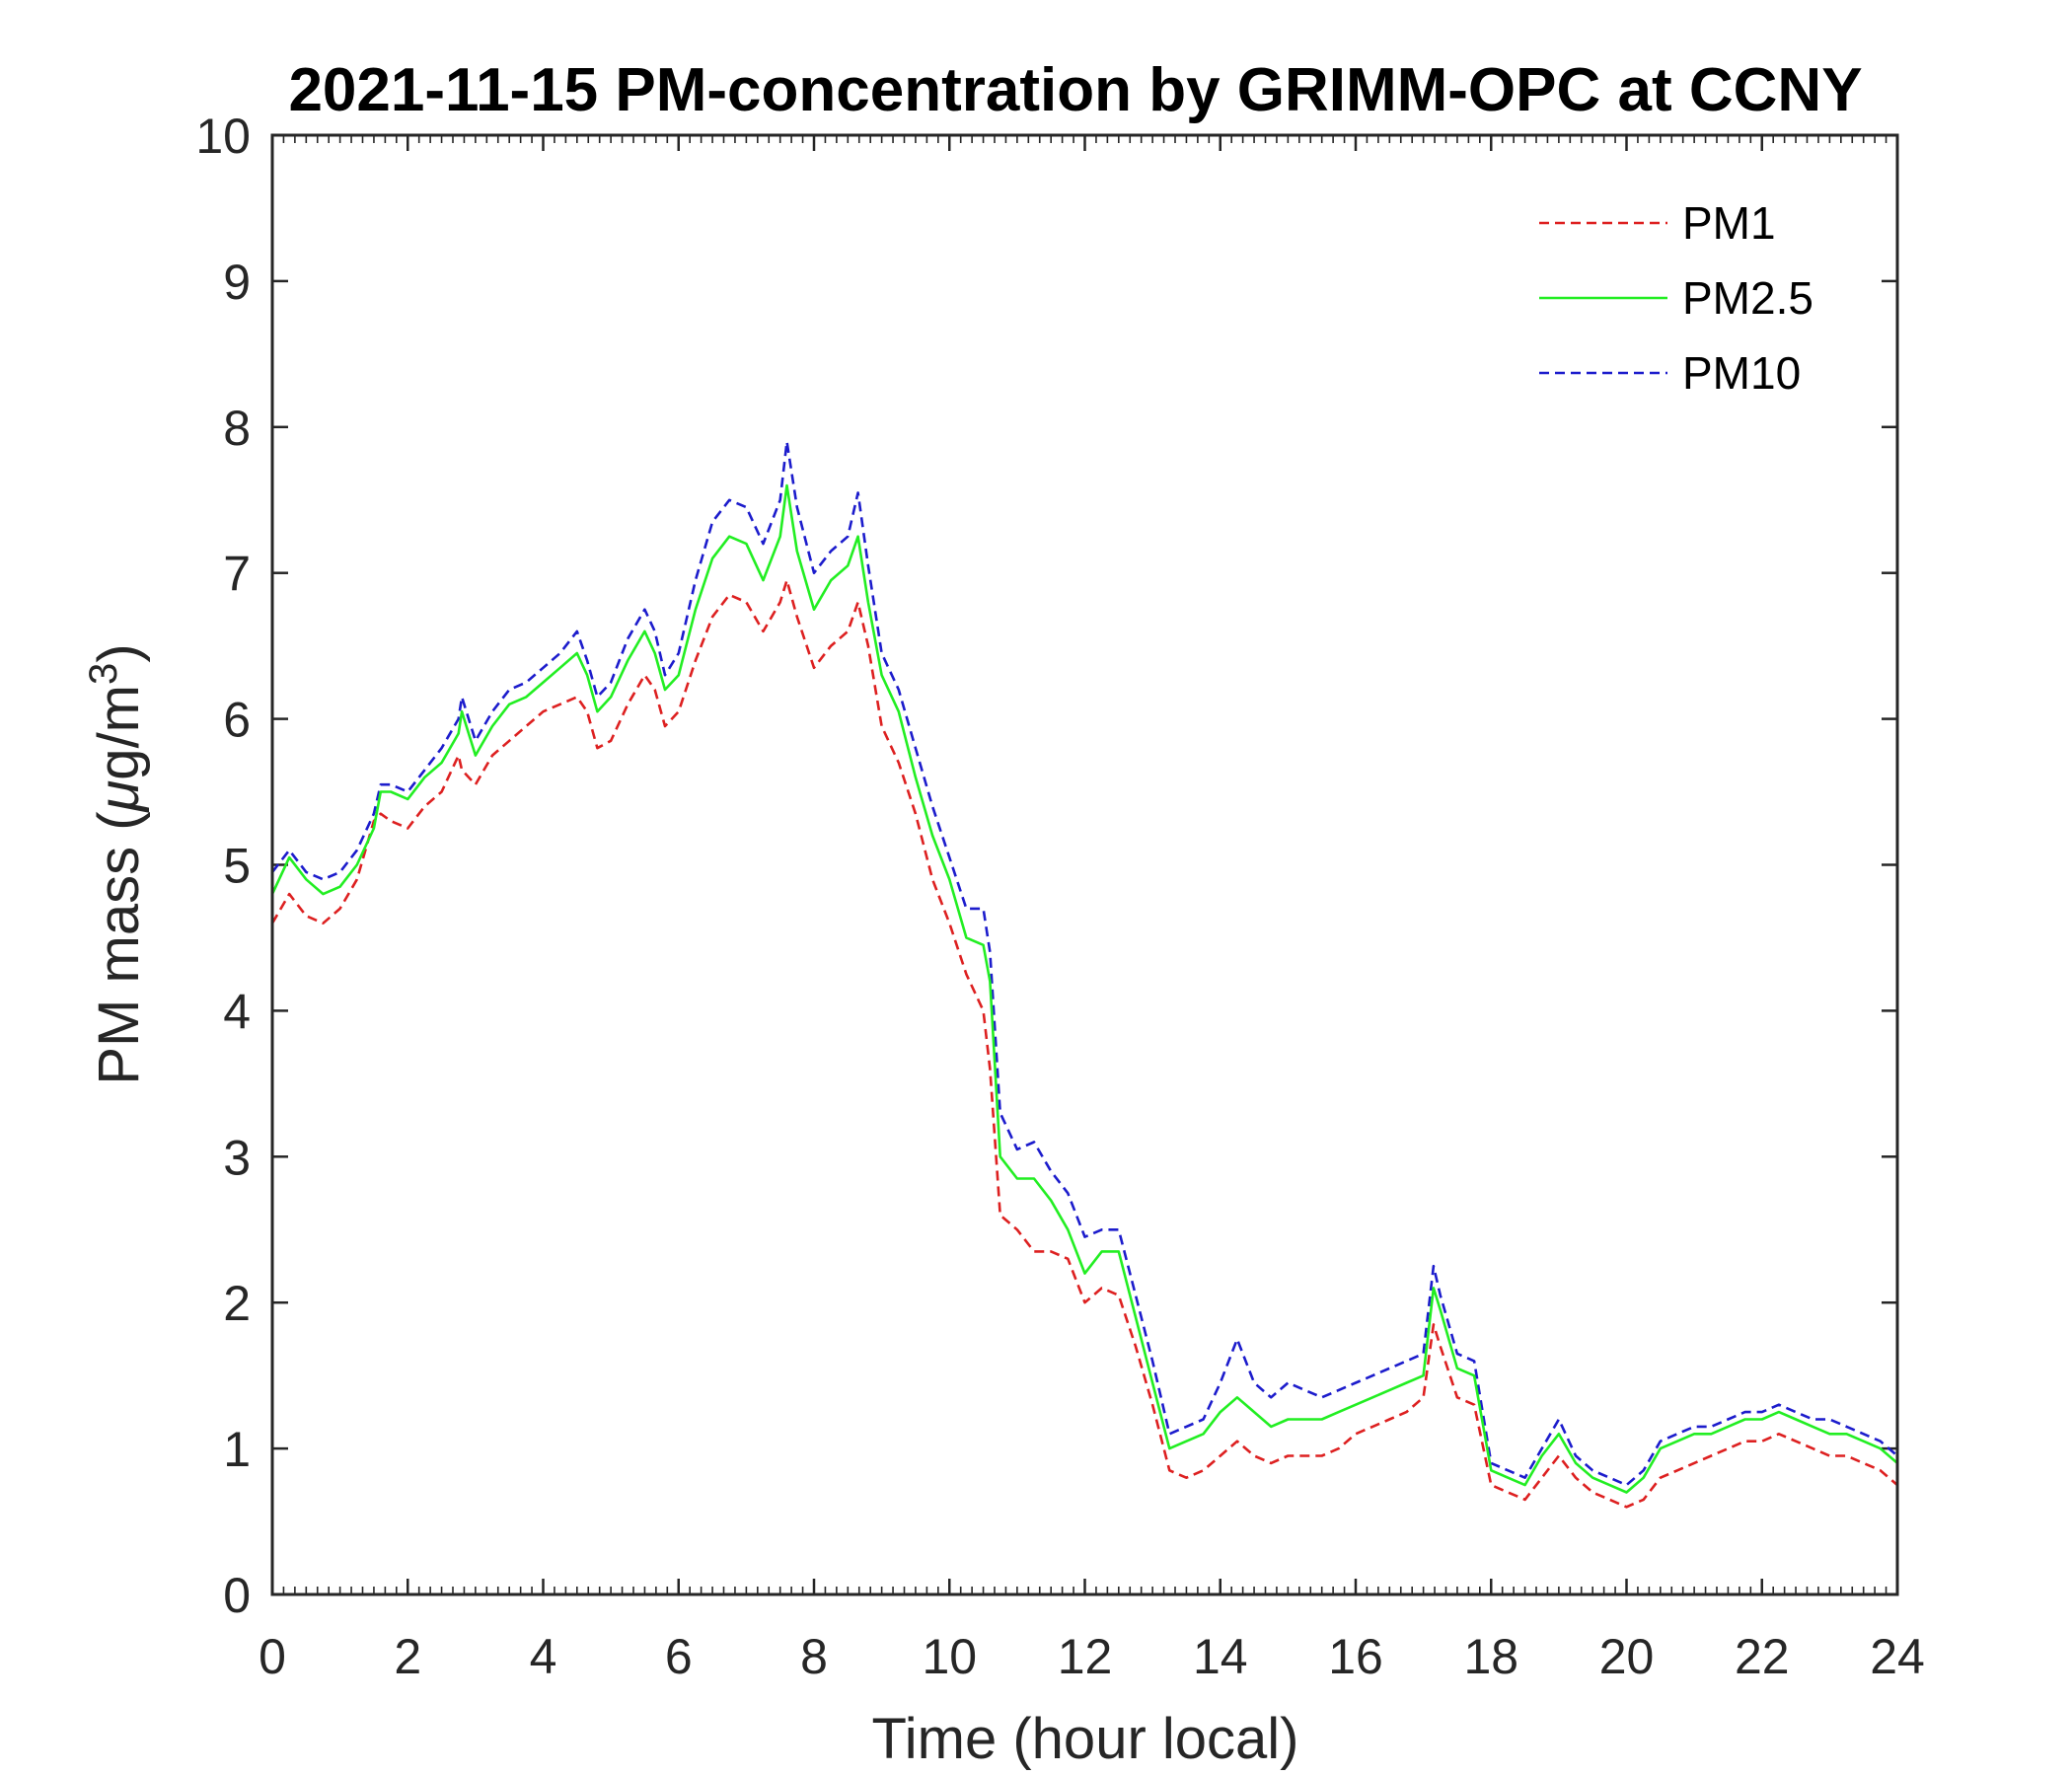  I want to click on x-tick-label: 8, so click(814, 1657).